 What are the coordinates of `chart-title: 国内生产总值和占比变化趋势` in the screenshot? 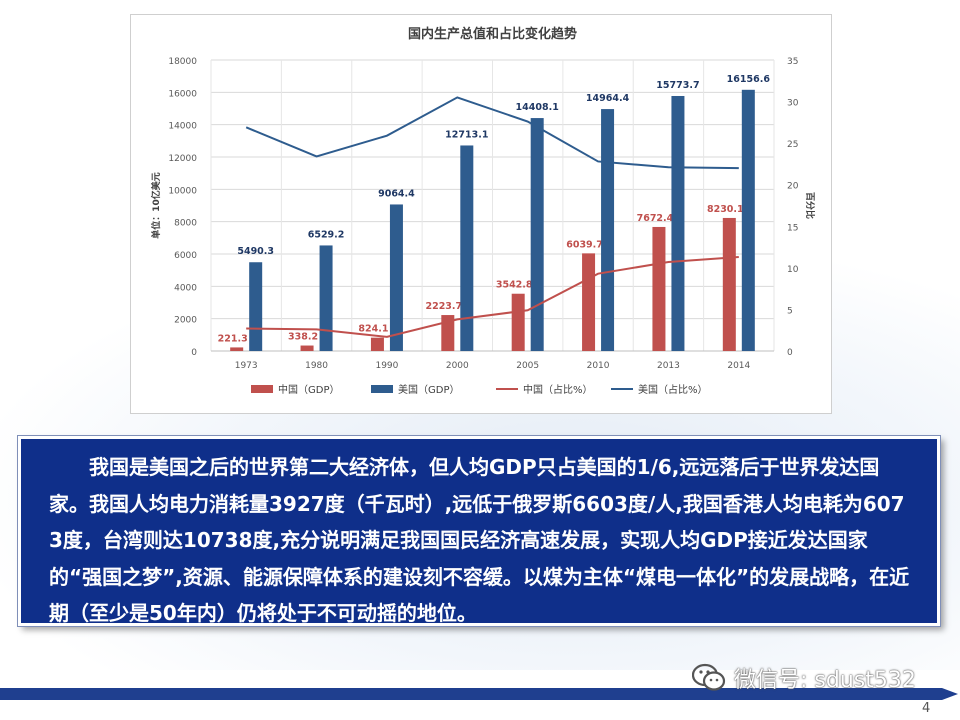 It's located at (492, 34).